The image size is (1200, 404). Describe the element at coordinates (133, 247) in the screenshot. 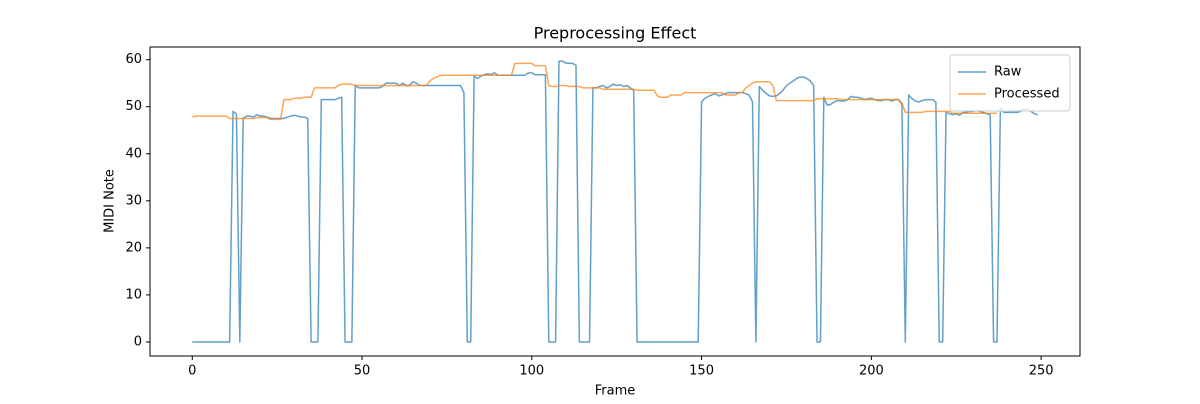

I see `y-tick-label: 20` at that location.